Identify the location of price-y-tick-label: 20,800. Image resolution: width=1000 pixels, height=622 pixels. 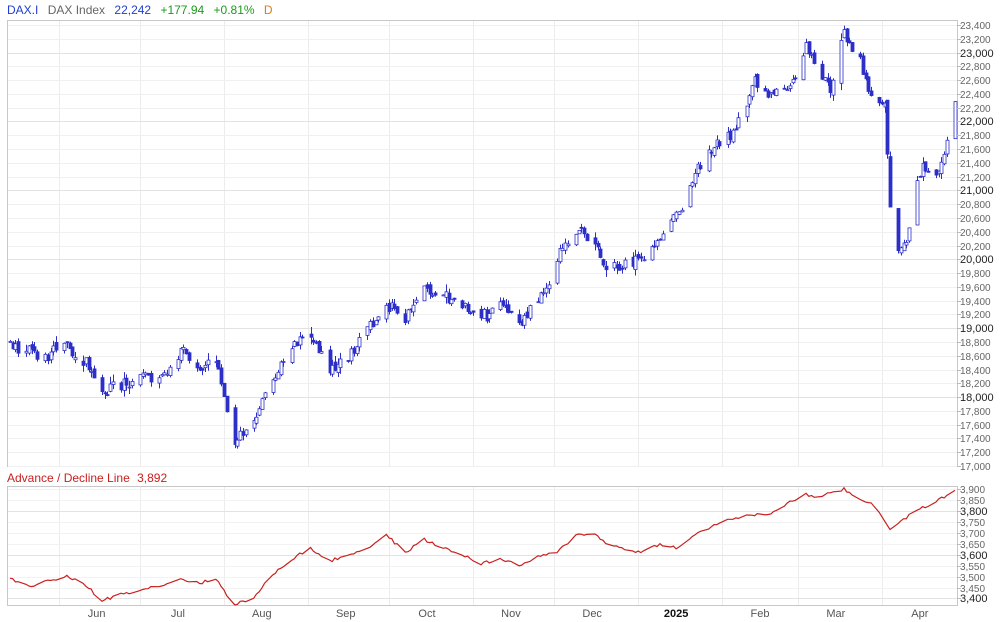
(975, 205).